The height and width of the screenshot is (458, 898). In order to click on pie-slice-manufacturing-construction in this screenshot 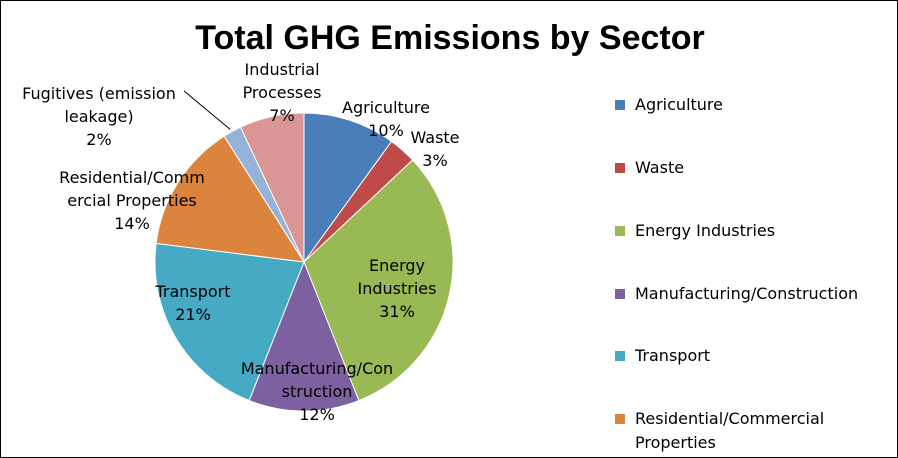, I will do `click(304, 336)`.